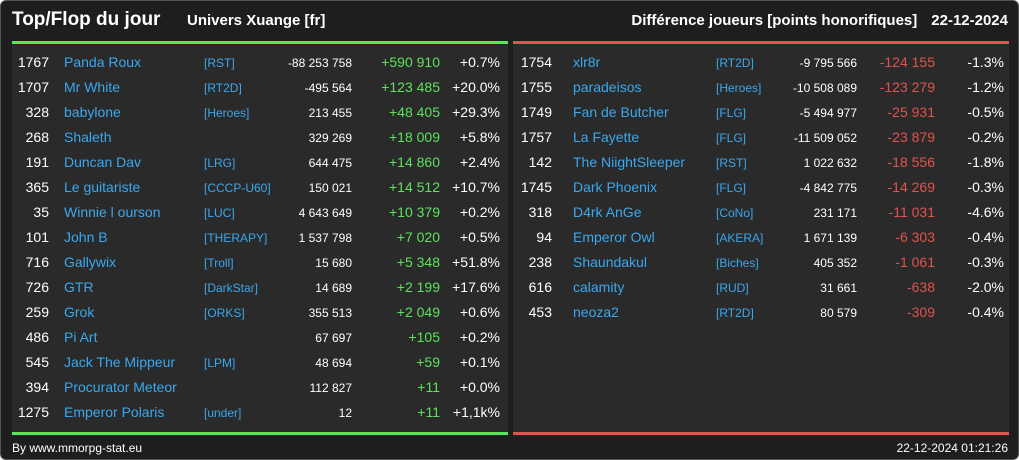 The image size is (1019, 460). What do you see at coordinates (112, 212) in the screenshot?
I see `player-name-link: Winnie l ourson` at bounding box center [112, 212].